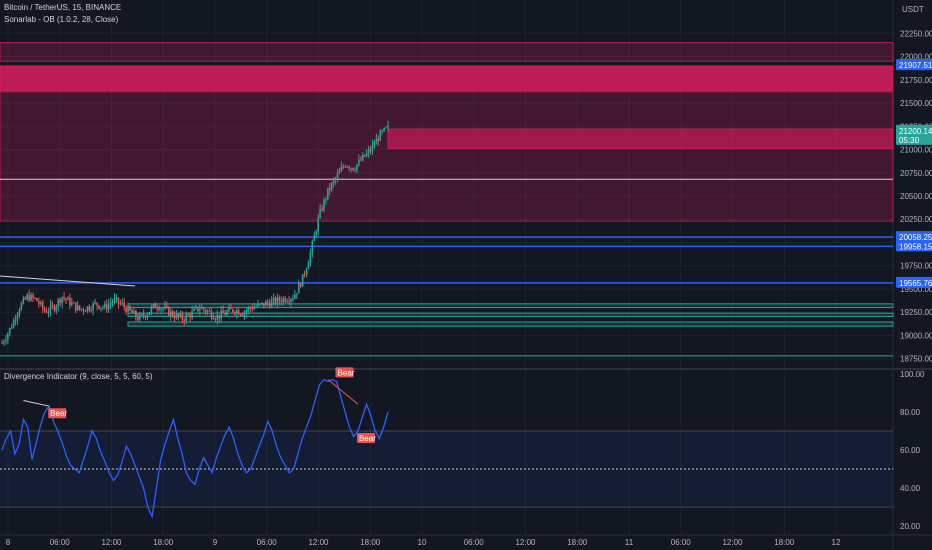 This screenshot has width=932, height=550. I want to click on price-tick: 19500.00, so click(916, 289).